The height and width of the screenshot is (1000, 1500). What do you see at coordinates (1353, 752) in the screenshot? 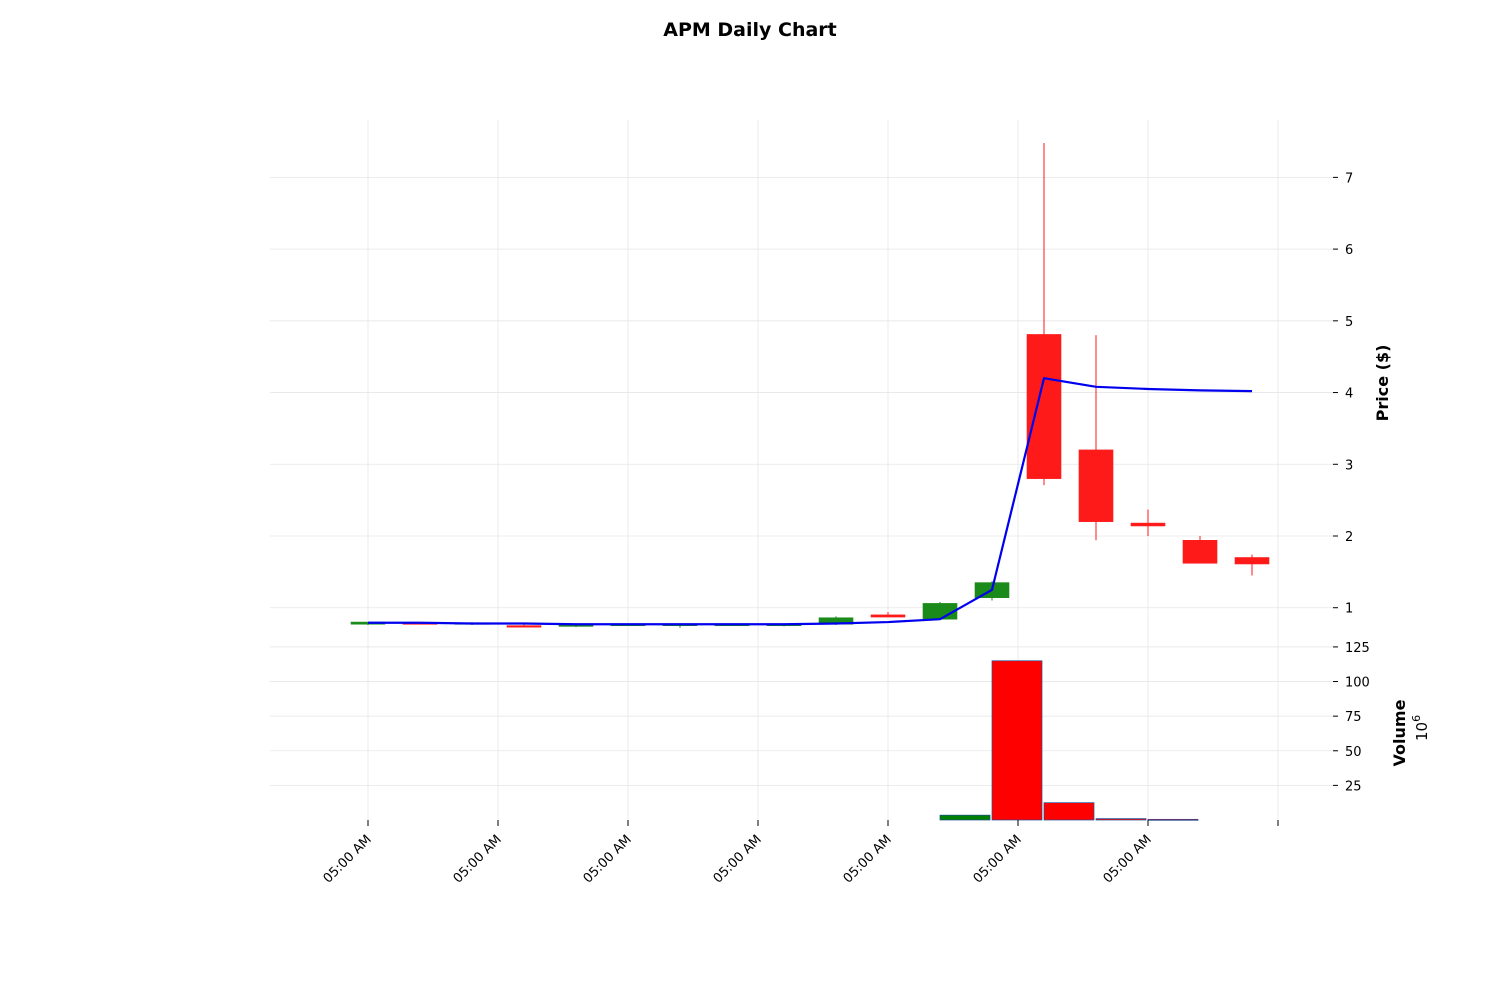
I see `volume-tick-label: 50` at bounding box center [1353, 752].